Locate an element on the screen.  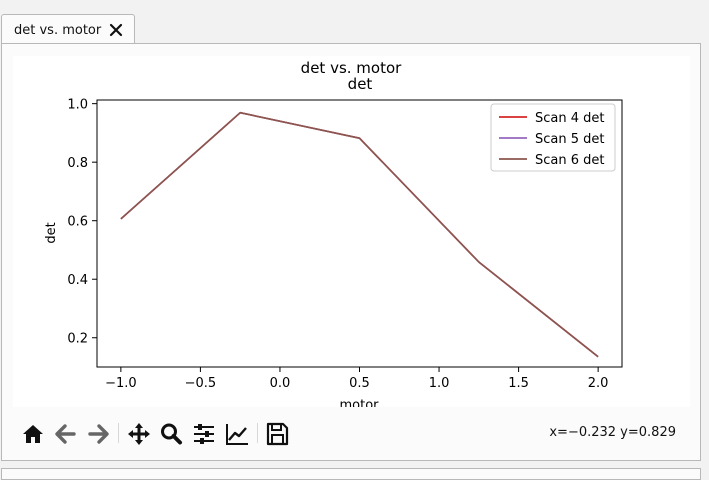
axes-title: det is located at coordinates (360, 84).